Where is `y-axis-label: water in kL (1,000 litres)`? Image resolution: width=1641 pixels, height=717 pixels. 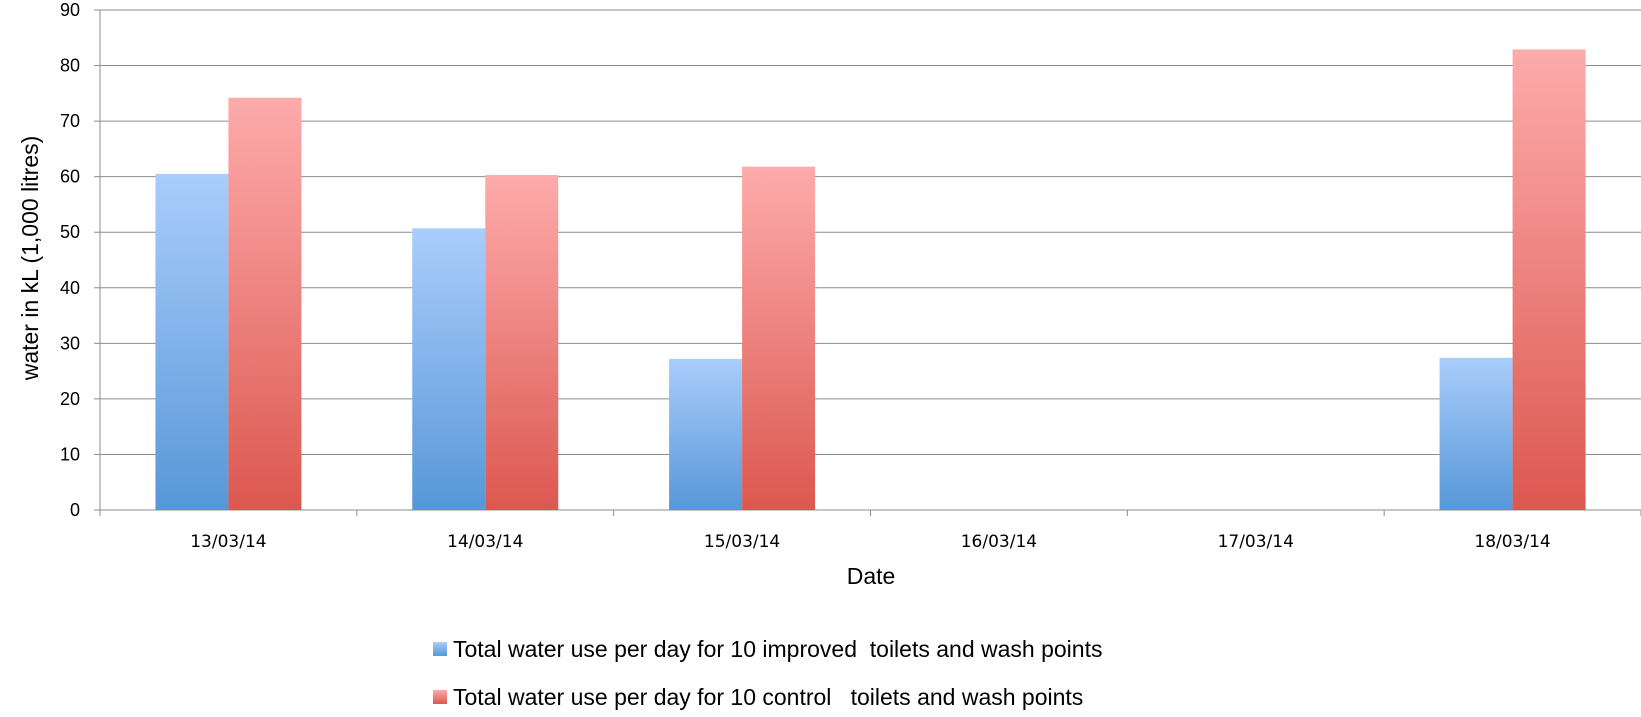 y-axis-label: water in kL (1,000 litres) is located at coordinates (30, 259).